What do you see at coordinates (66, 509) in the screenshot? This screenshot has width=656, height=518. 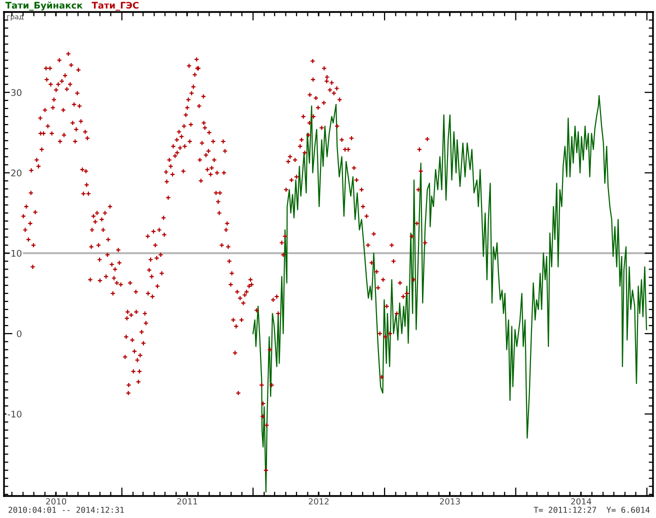 I see `text: 2010:04:01 -- 2014:12:31` at bounding box center [66, 509].